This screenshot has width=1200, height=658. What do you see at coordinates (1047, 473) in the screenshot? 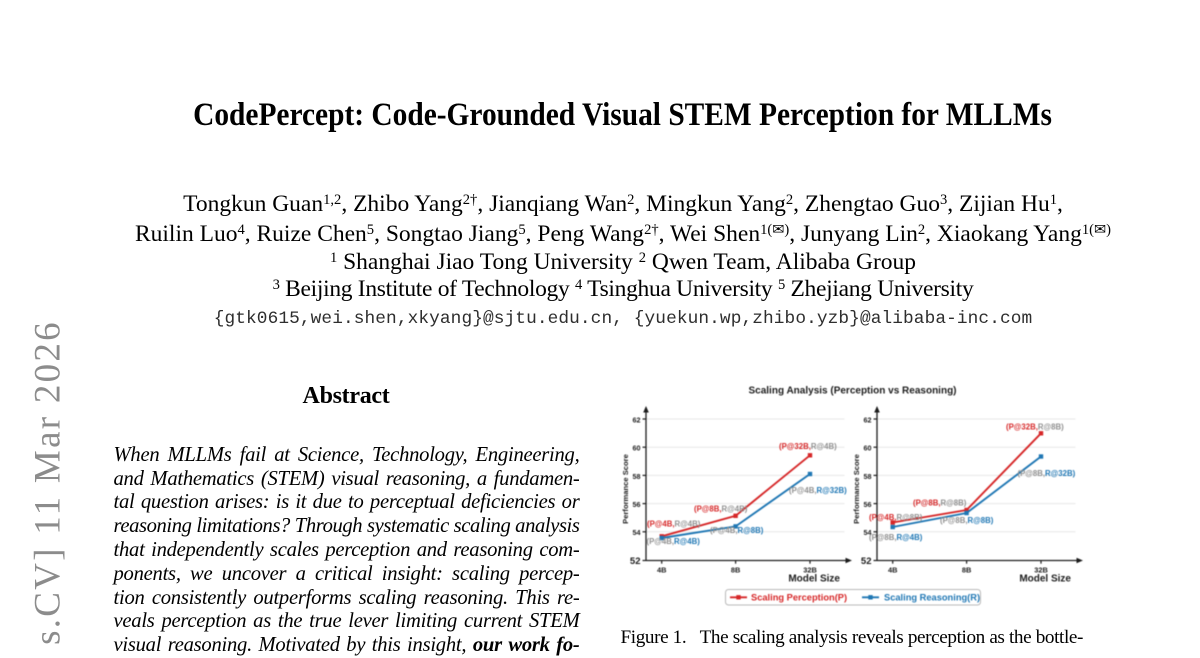
I see `svg-text: (P@8B,R@32B)` at bounding box center [1047, 473].